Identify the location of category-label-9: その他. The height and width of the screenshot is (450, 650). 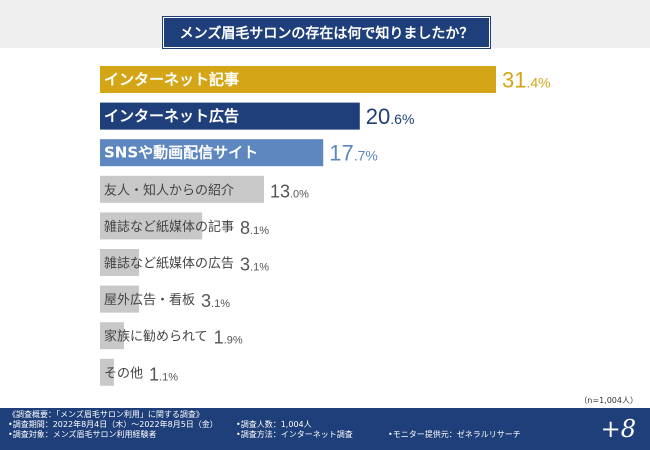
(123, 373).